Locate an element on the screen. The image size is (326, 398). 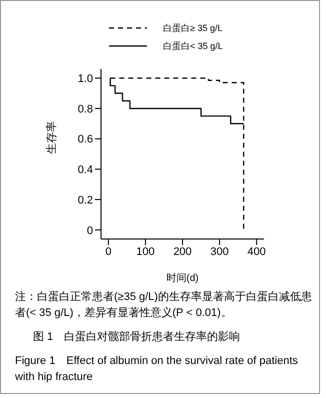
y-tick-label: 1.0 is located at coordinates (85, 79).